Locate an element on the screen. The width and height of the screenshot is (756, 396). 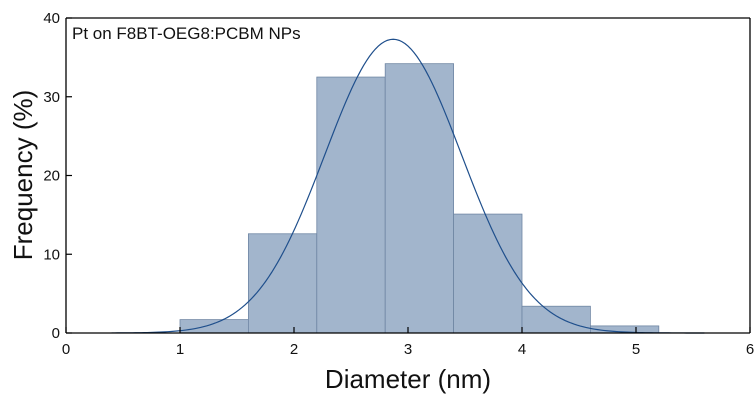
x-tick-label: 5 is located at coordinates (636, 349).